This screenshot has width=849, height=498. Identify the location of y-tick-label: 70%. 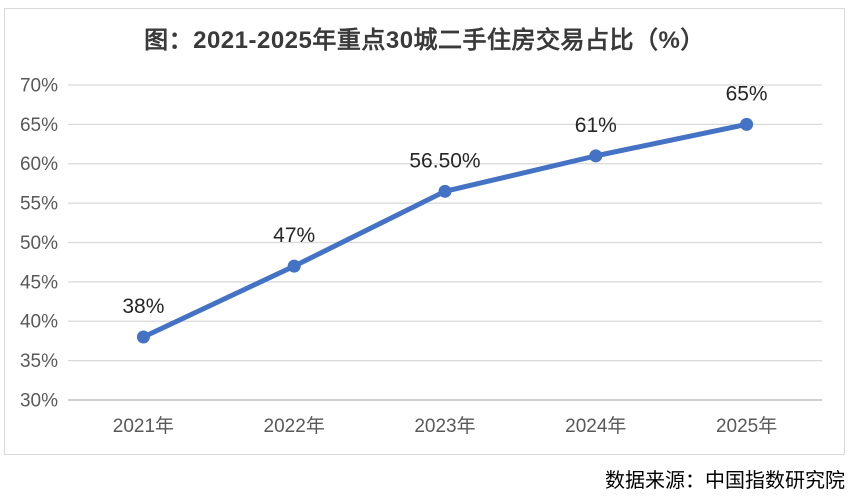
(39, 85).